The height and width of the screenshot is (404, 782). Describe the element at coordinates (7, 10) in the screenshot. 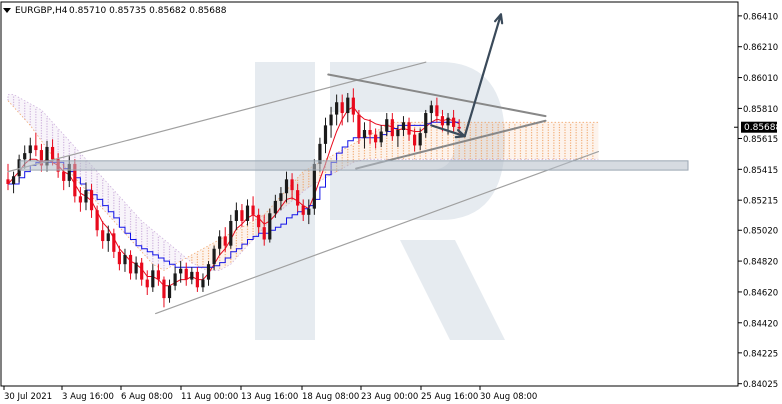

I see `chevron-down-icon` at that location.